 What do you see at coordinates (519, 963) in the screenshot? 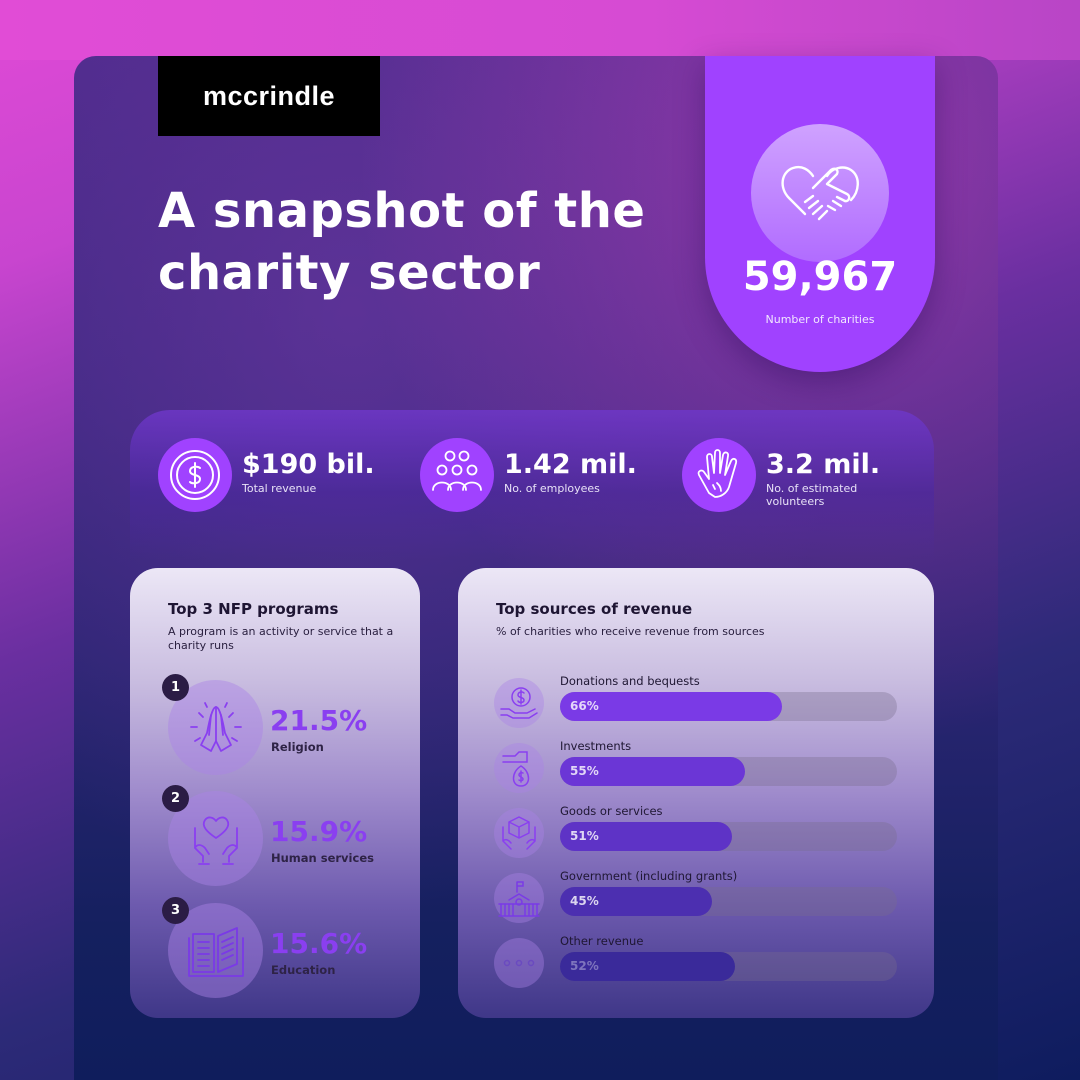
I see `ellipsis-icon` at bounding box center [519, 963].